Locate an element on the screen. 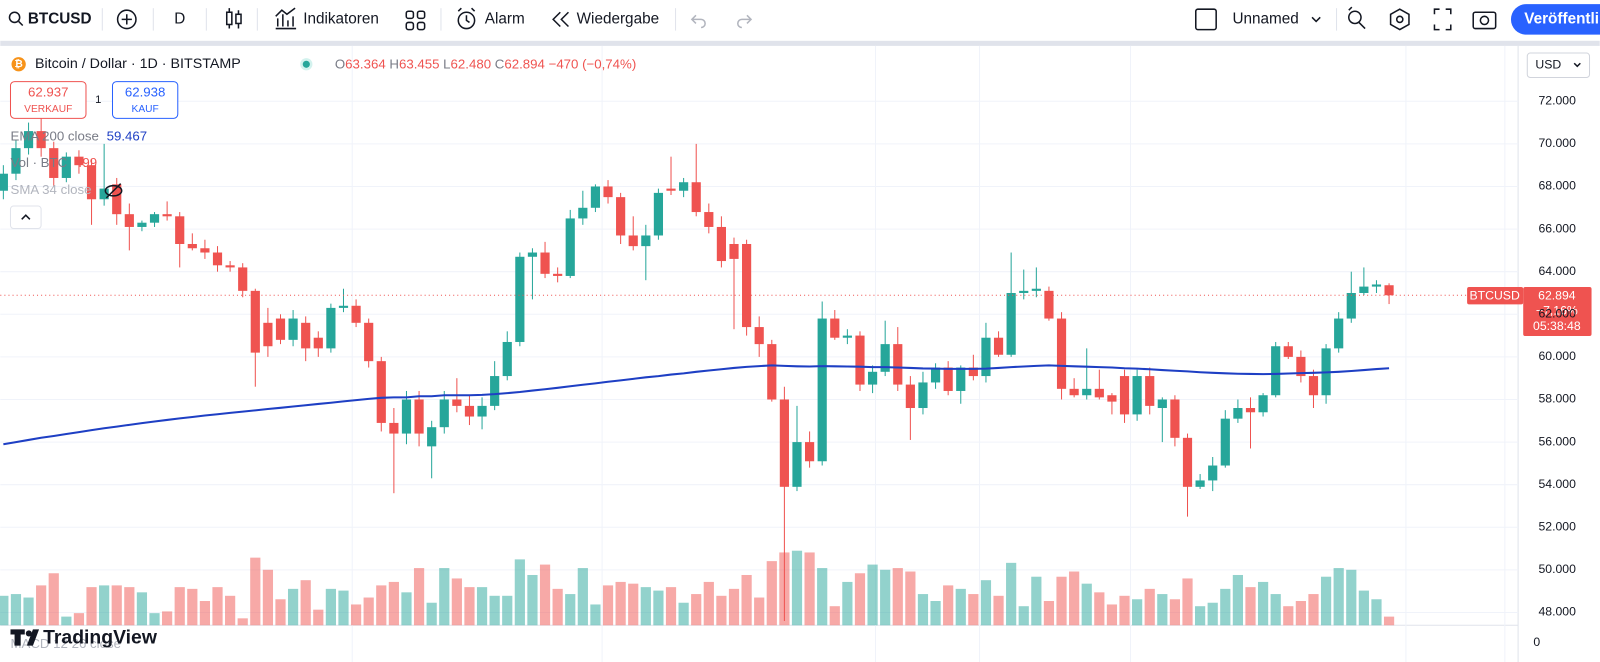 Image resolution: width=1600 pixels, height=662 pixels. alarm-button: Alarm is located at coordinates (491, 18).